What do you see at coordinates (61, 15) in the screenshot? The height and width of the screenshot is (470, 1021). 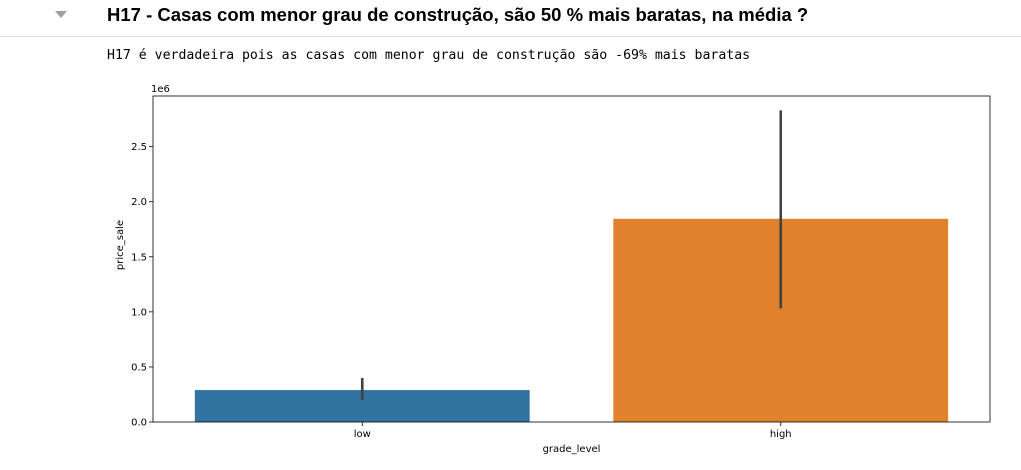 I see `chevron-down-icon` at bounding box center [61, 15].